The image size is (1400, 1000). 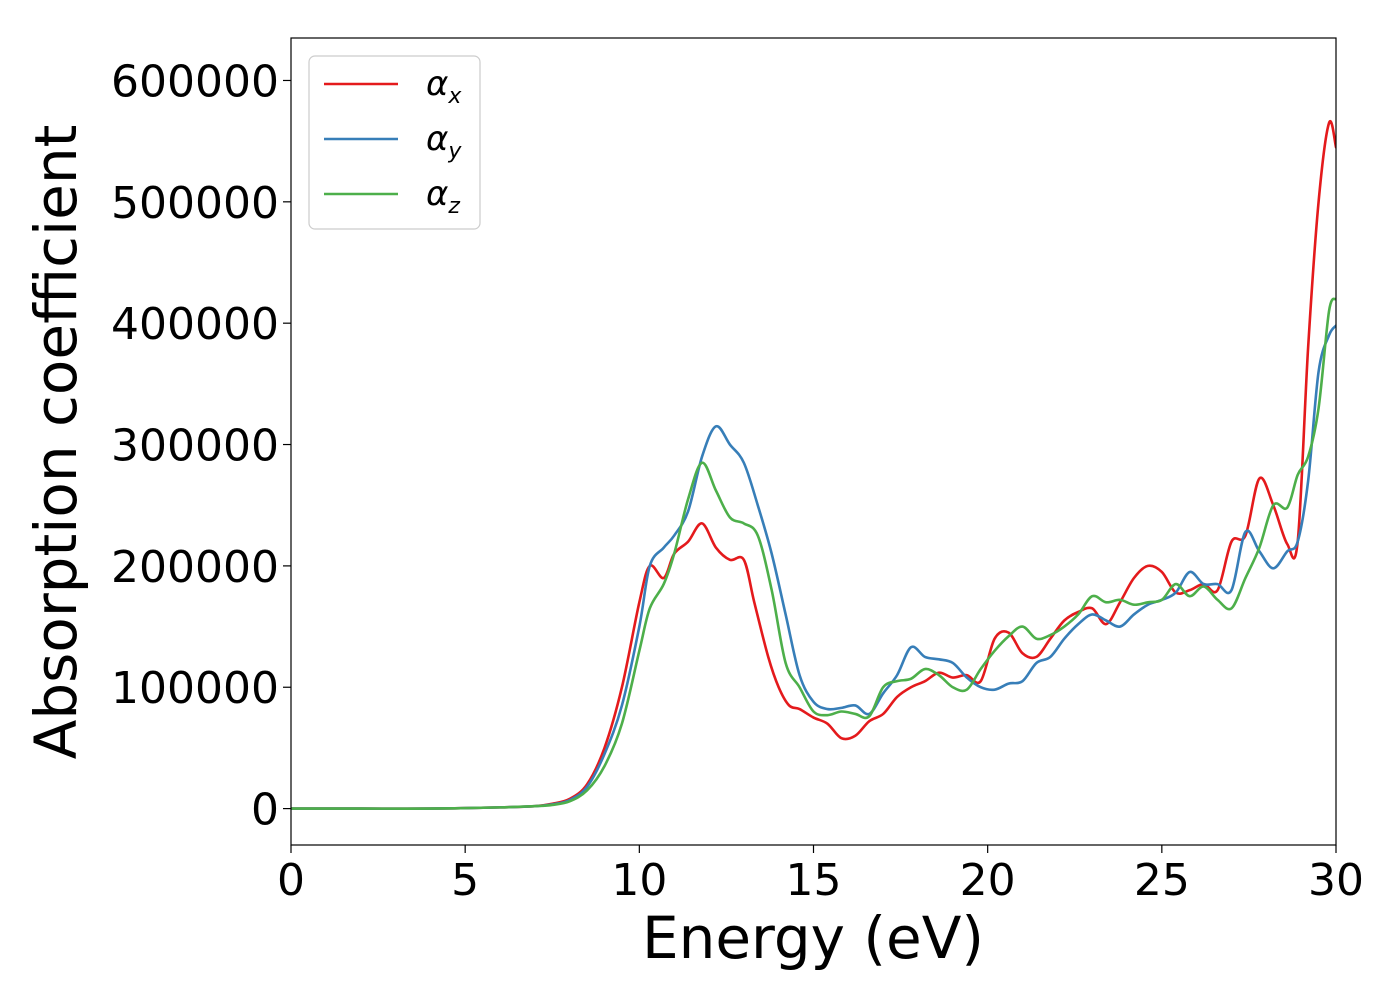 I want to click on legend-frame, so click(x=394, y=142).